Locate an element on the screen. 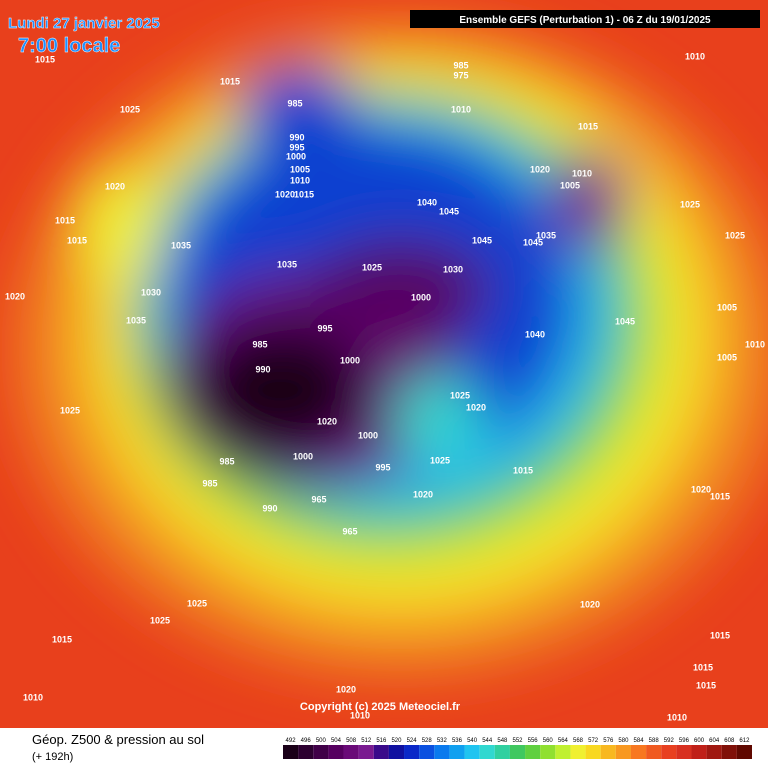 This screenshot has width=768, height=768. isobar-label: 995 is located at coordinates (296, 147).